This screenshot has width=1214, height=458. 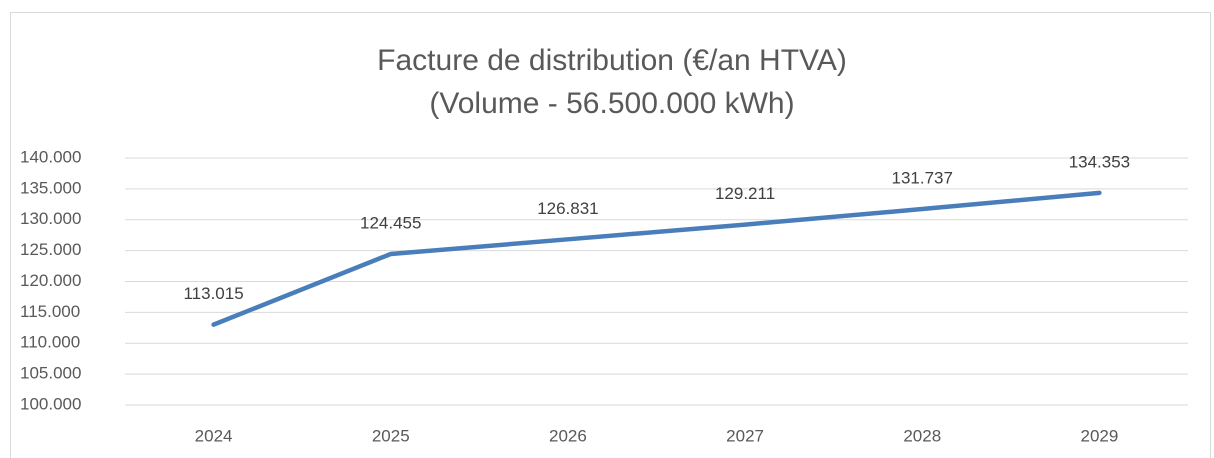 I want to click on x-tick-label: 2027, so click(x=745, y=435).